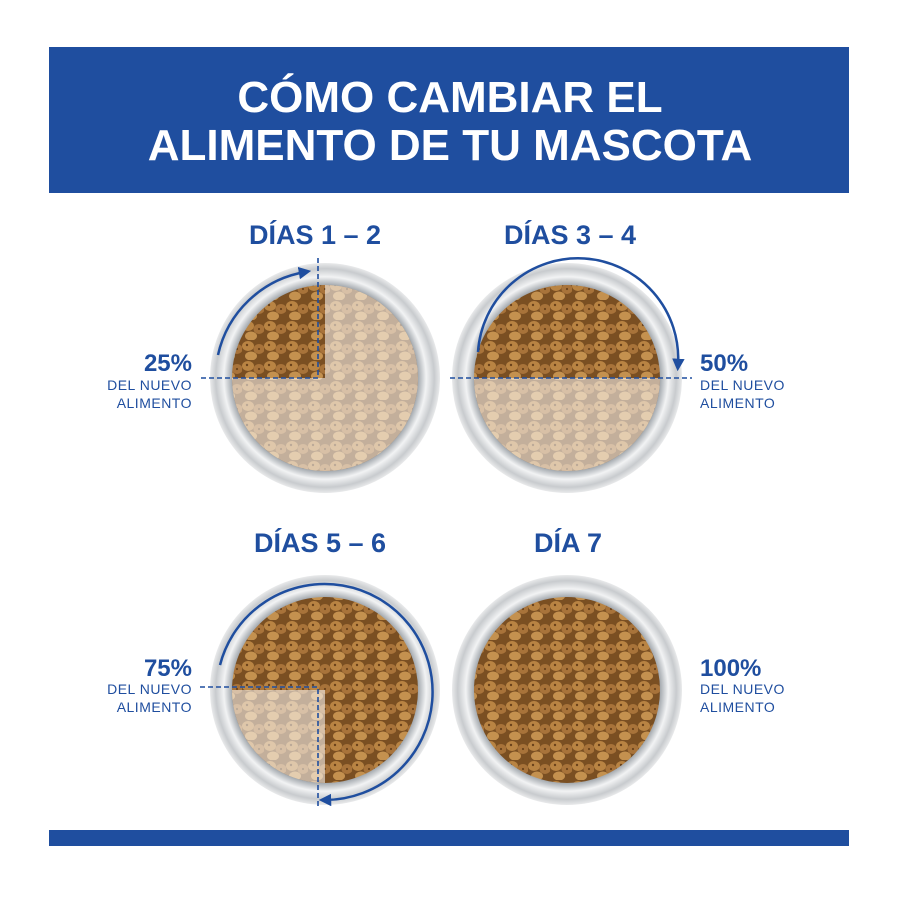 This screenshot has height=900, width=900. What do you see at coordinates (568, 542) in the screenshot?
I see `day-label: DÍA 7` at bounding box center [568, 542].